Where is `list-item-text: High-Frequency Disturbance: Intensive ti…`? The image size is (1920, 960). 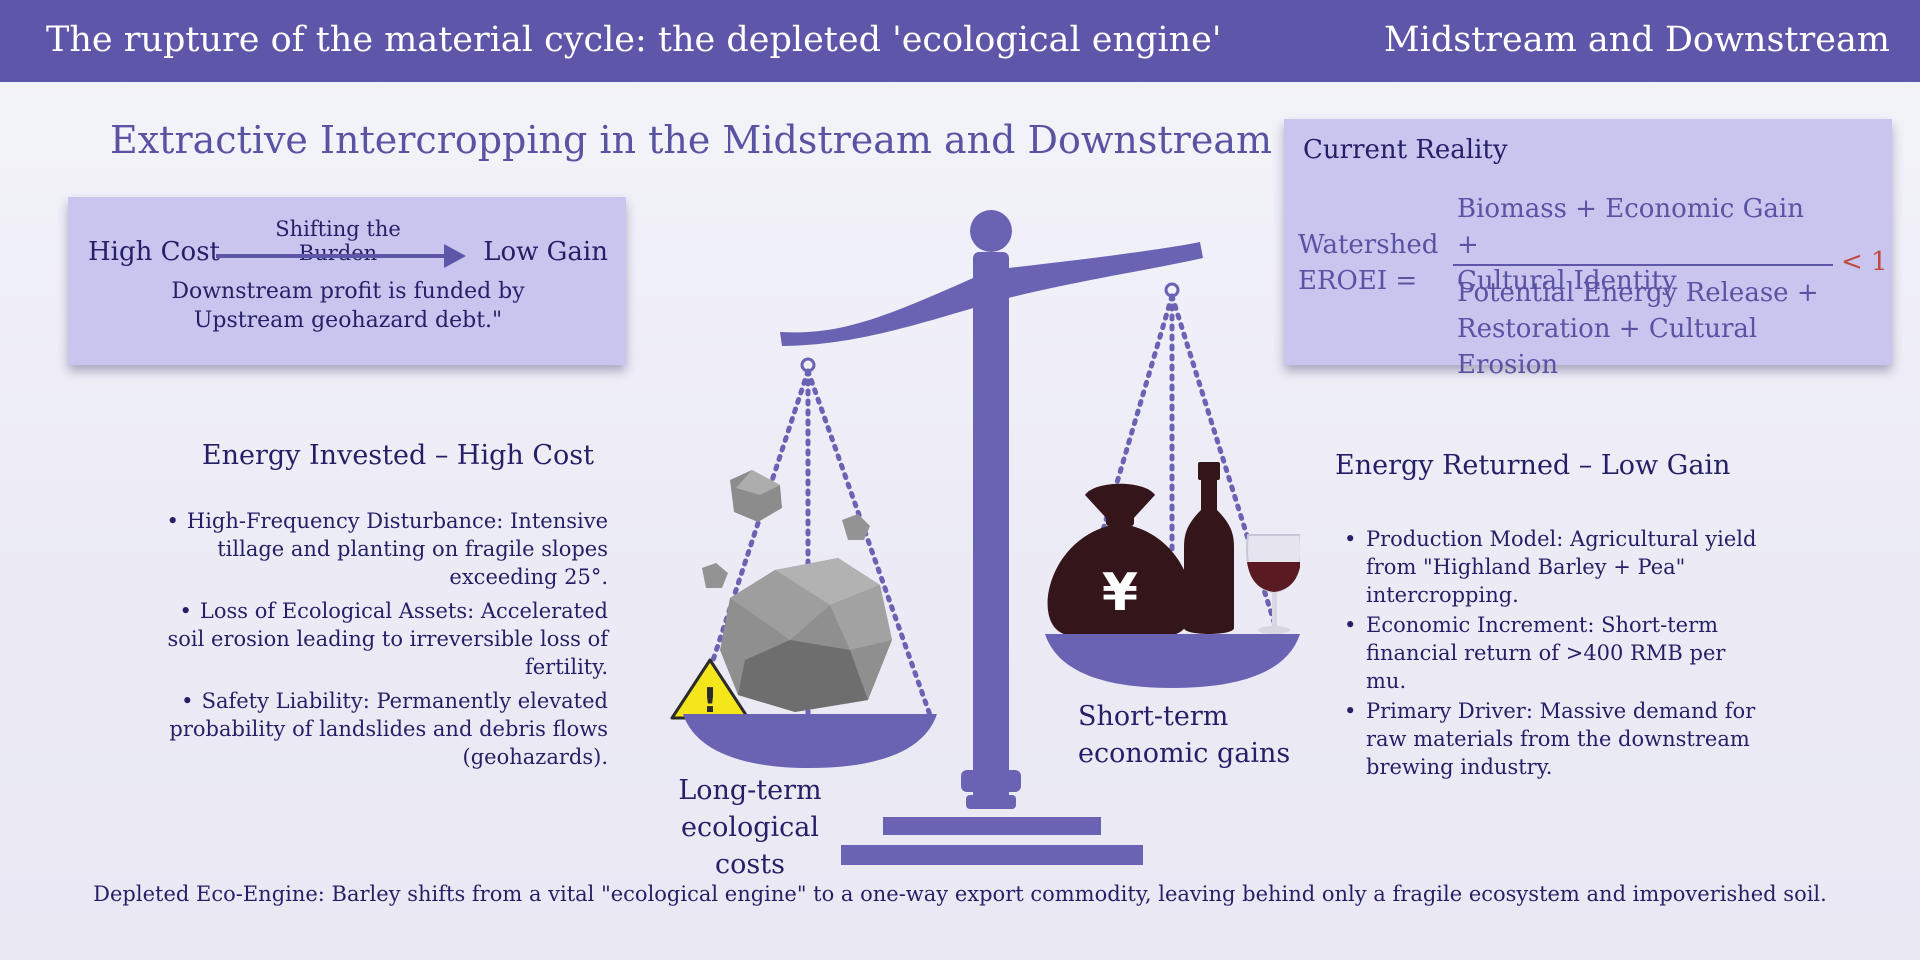 list-item-text: High-Frequency Disturbance: Intensive ti… is located at coordinates (397, 549).